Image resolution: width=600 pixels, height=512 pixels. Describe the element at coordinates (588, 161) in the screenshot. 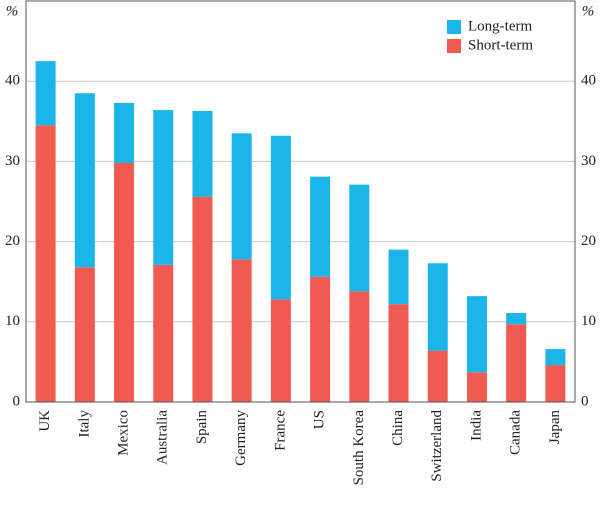

I see `y2-tick-label: 30` at that location.